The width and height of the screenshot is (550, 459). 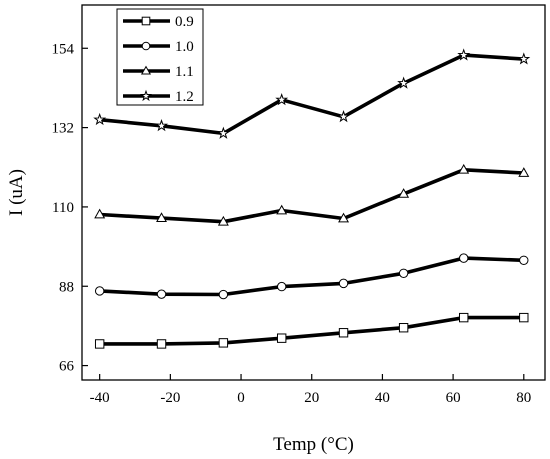 I want to click on x-axis-label: Temp (°C), so click(x=313, y=444).